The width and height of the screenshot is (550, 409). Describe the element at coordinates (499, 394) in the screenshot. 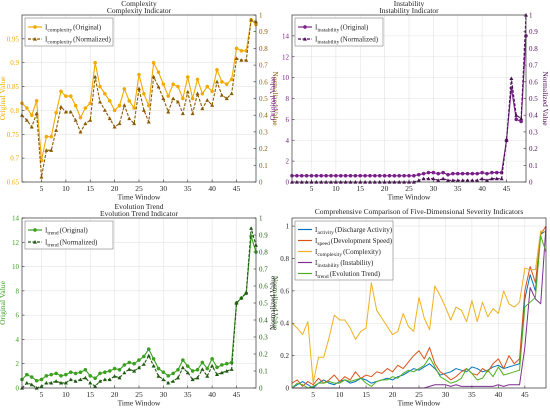

I see `x-tick-label: 40` at that location.